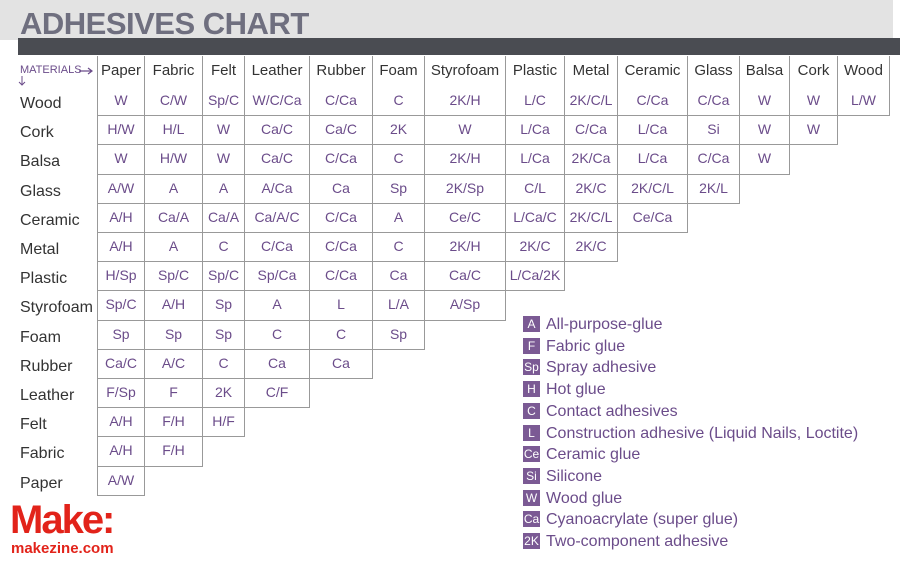 This screenshot has height=563, width=900. Describe the element at coordinates (277, 394) in the screenshot. I see `cell: C/F` at that location.